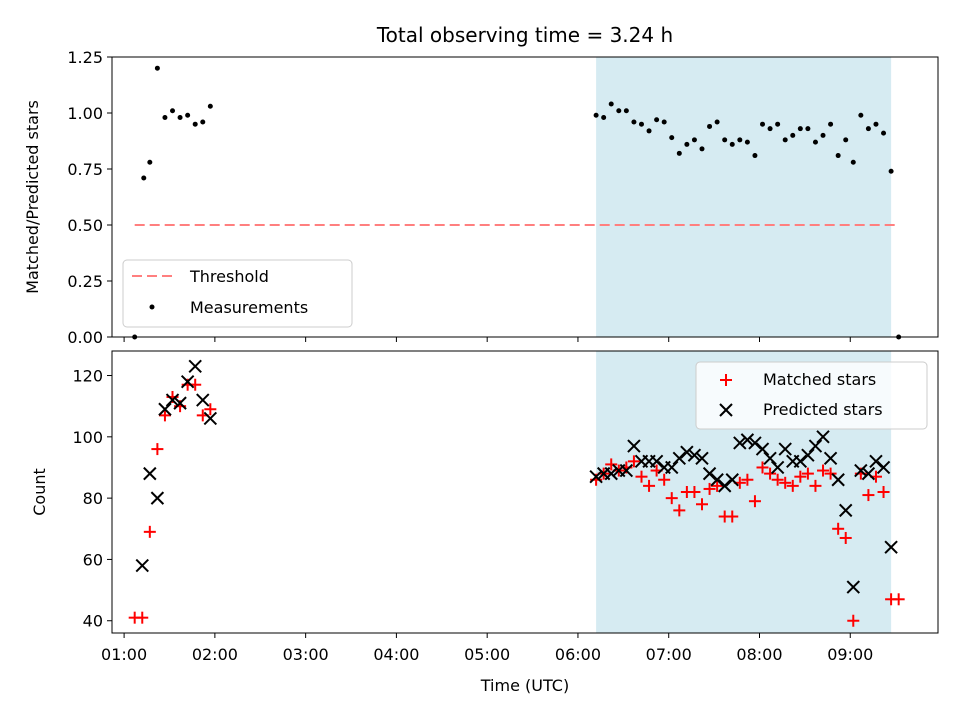 The image size is (960, 720). I want to click on legend-predicted-label: Predicted stars, so click(823, 409).